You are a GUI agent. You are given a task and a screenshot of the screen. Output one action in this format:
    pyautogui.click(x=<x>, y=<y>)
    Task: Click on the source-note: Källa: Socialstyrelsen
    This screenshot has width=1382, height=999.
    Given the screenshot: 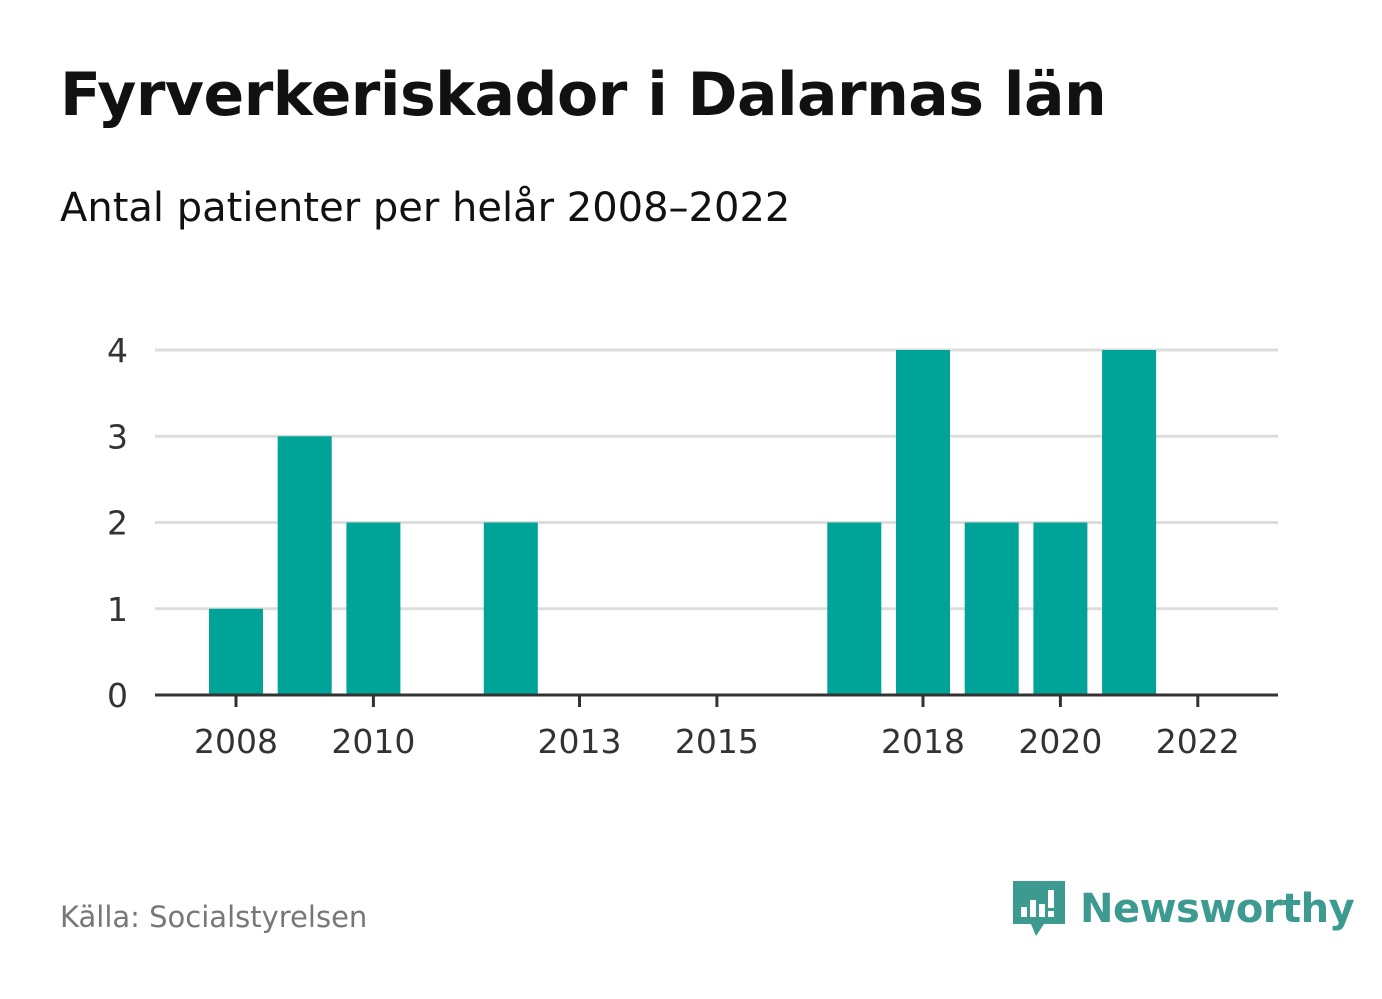 What is the action you would take?
    pyautogui.click(x=214, y=917)
    